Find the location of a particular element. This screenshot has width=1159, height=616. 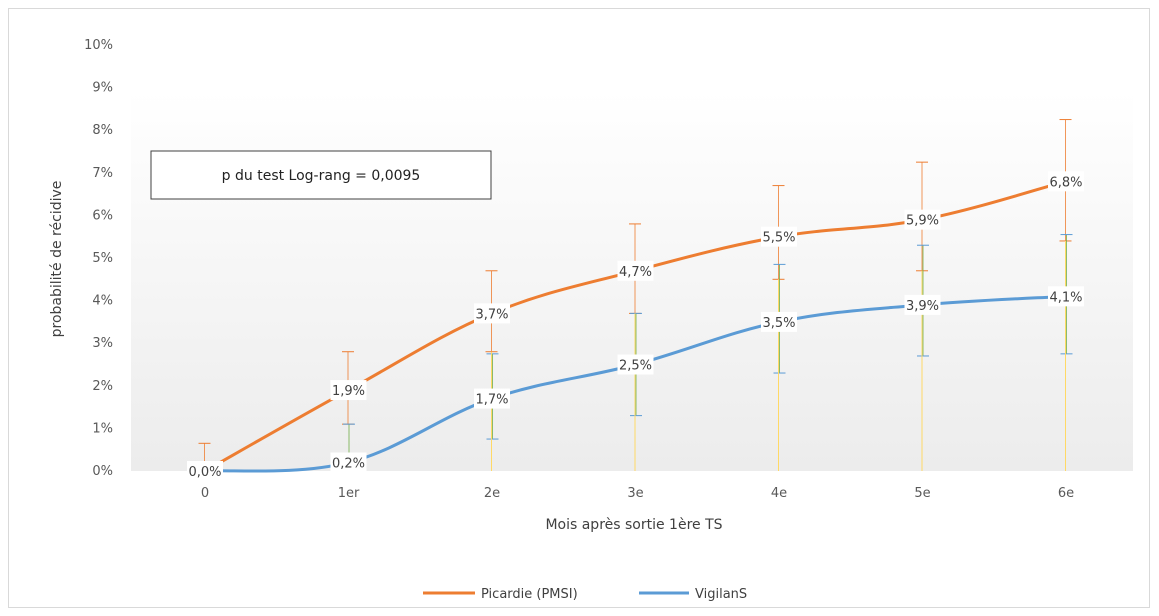

data-label: 3,5% is located at coordinates (778, 323).